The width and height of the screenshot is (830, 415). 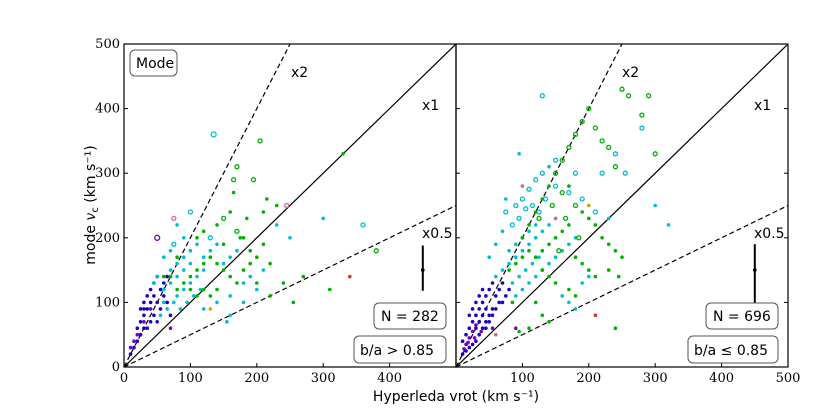 I want to click on left-x1-label: x1, so click(x=430, y=106).